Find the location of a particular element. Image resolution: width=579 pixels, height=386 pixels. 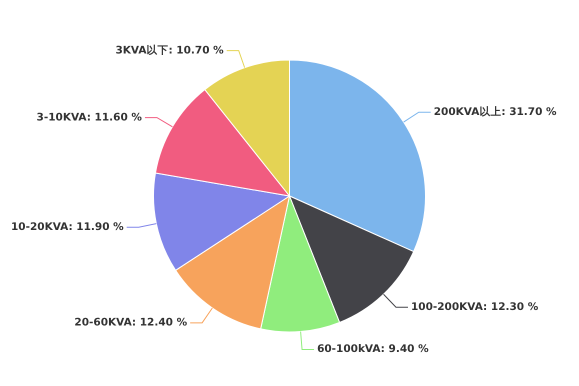

slice-label: 3-10KVA: 11.60 % is located at coordinates (89, 117).